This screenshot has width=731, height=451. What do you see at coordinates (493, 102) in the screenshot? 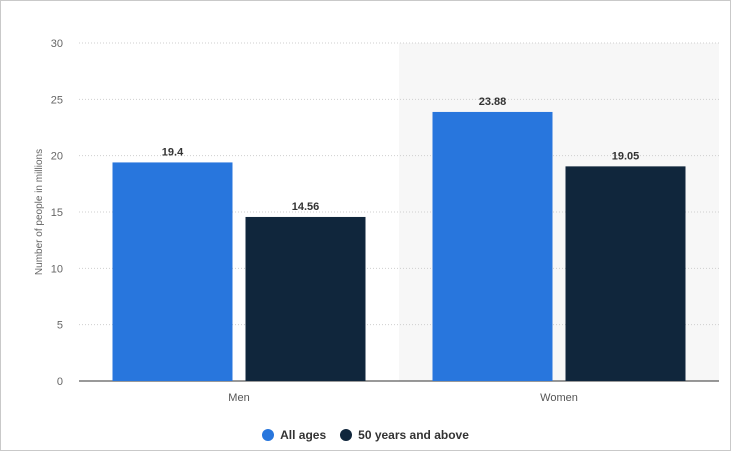
I see `data-label: 23.88` at bounding box center [493, 102].